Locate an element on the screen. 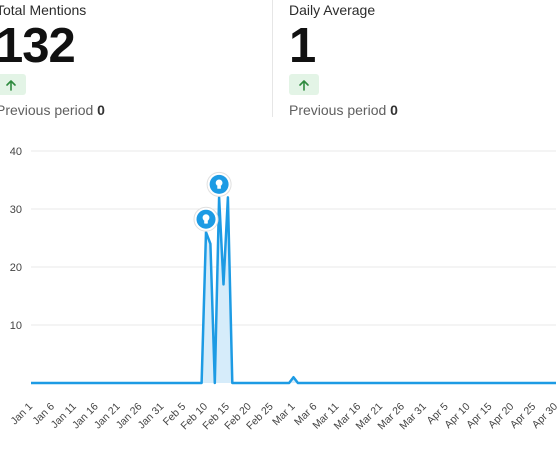 The image size is (560, 469). x-tick-label: Apr 30 is located at coordinates (545, 416).